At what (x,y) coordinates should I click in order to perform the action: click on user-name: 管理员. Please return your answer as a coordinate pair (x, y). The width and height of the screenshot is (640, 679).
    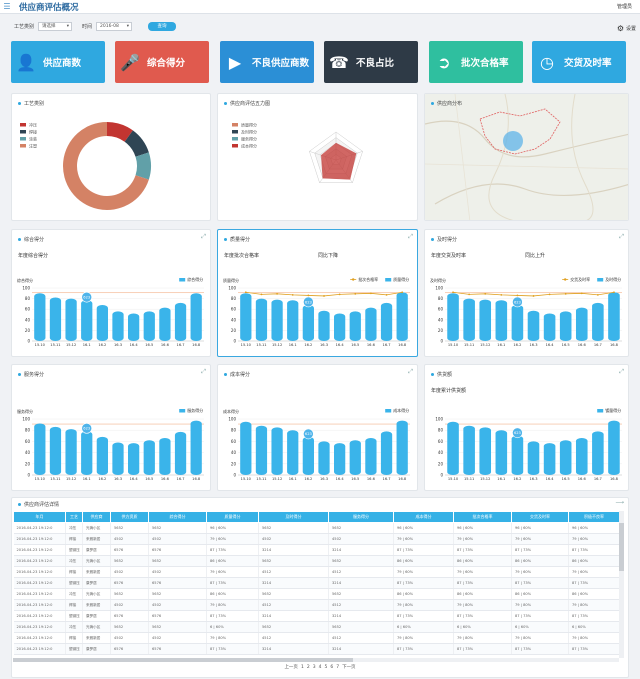
    Looking at the image, I should click on (624, 7).